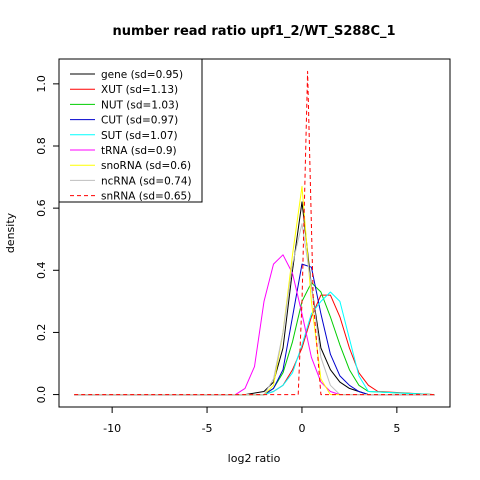 This screenshot has width=480, height=480. I want to click on y-axis: 0.0 0.2 0.4 0.6 0.8 1.0, so click(47, 239).